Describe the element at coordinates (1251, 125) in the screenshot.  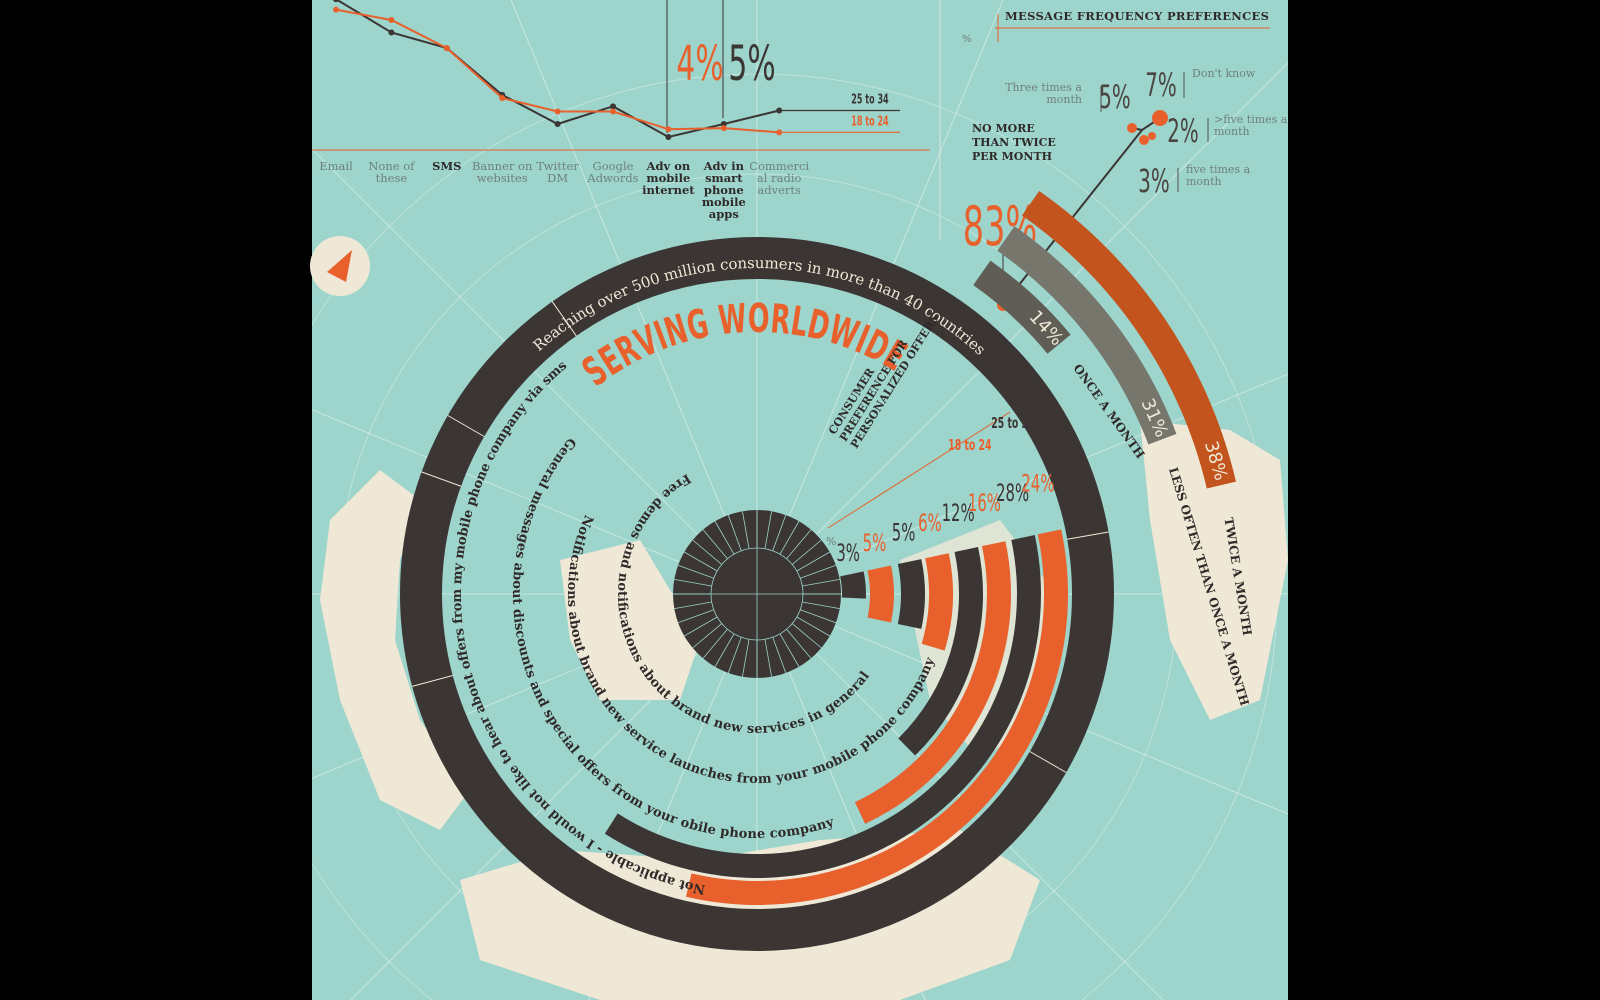
I see `category-label: >five times a month` at that location.